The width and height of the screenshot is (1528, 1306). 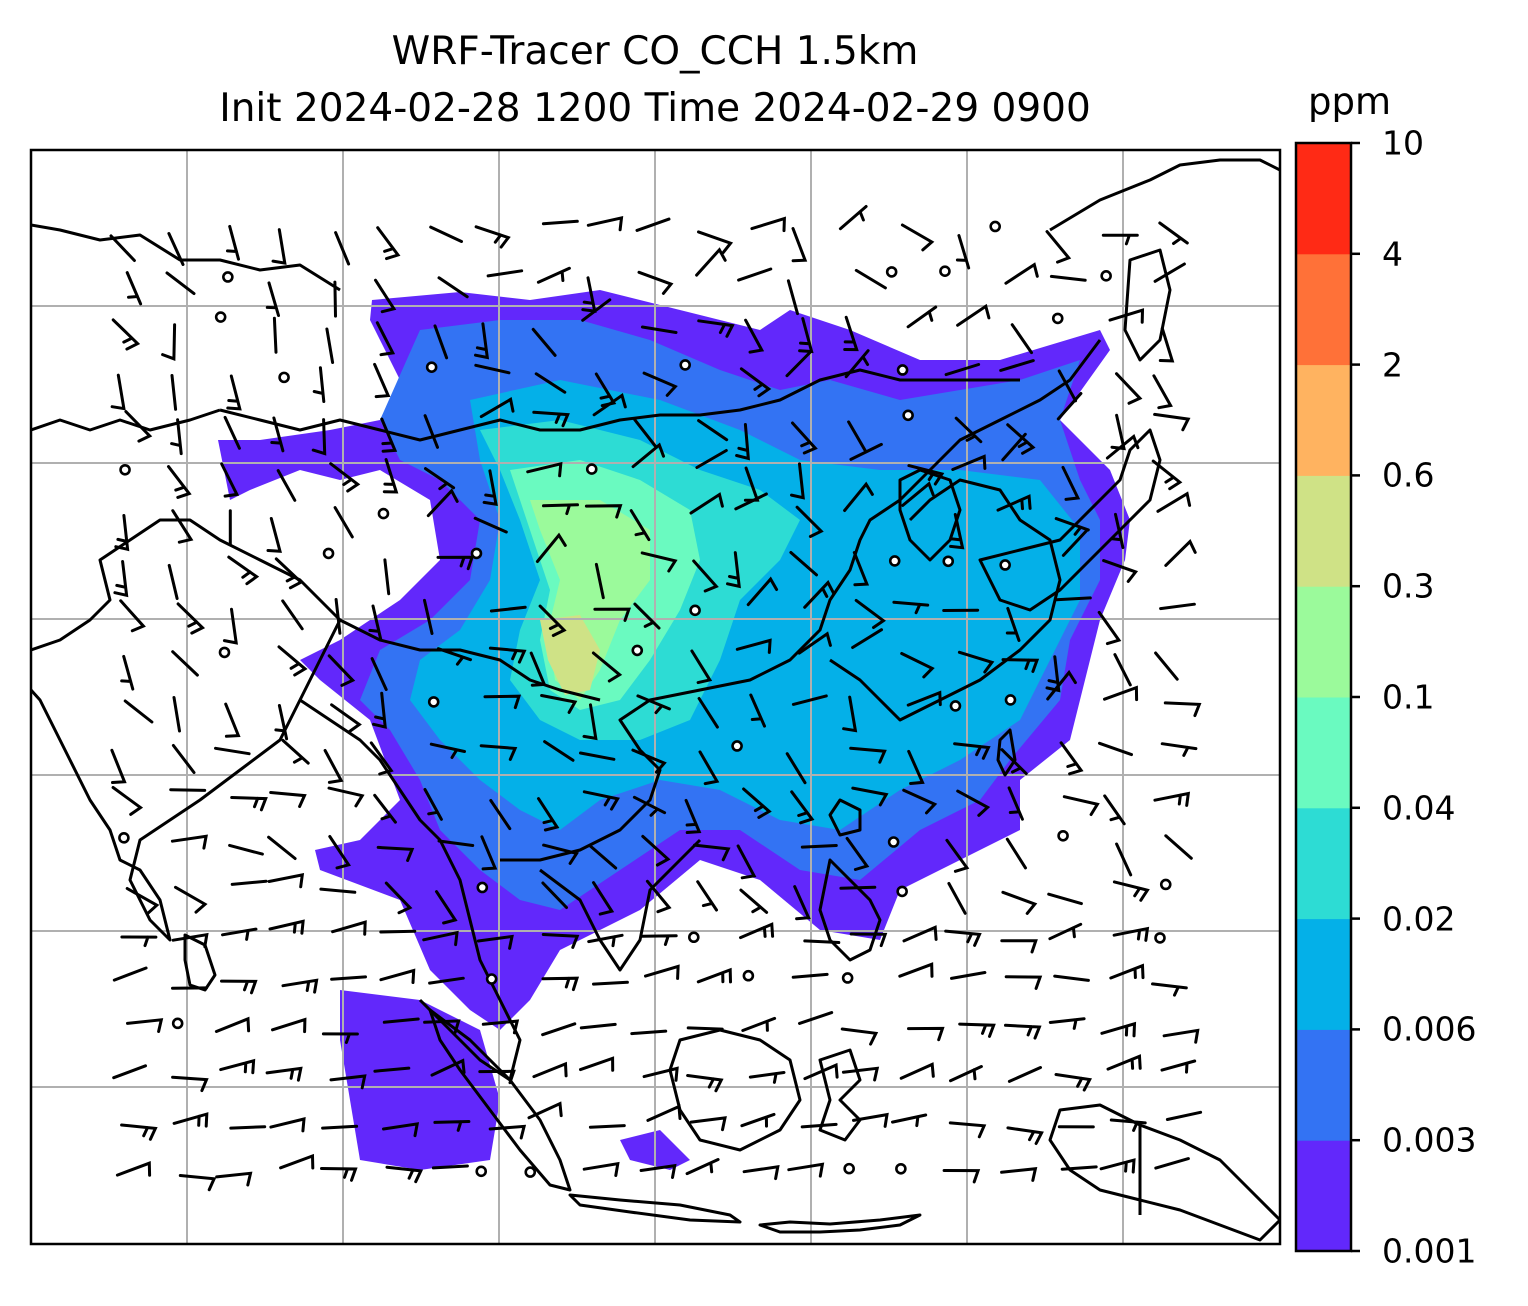 What do you see at coordinates (945, 600) in the screenshot?
I see `coastline-china-east` at bounding box center [945, 600].